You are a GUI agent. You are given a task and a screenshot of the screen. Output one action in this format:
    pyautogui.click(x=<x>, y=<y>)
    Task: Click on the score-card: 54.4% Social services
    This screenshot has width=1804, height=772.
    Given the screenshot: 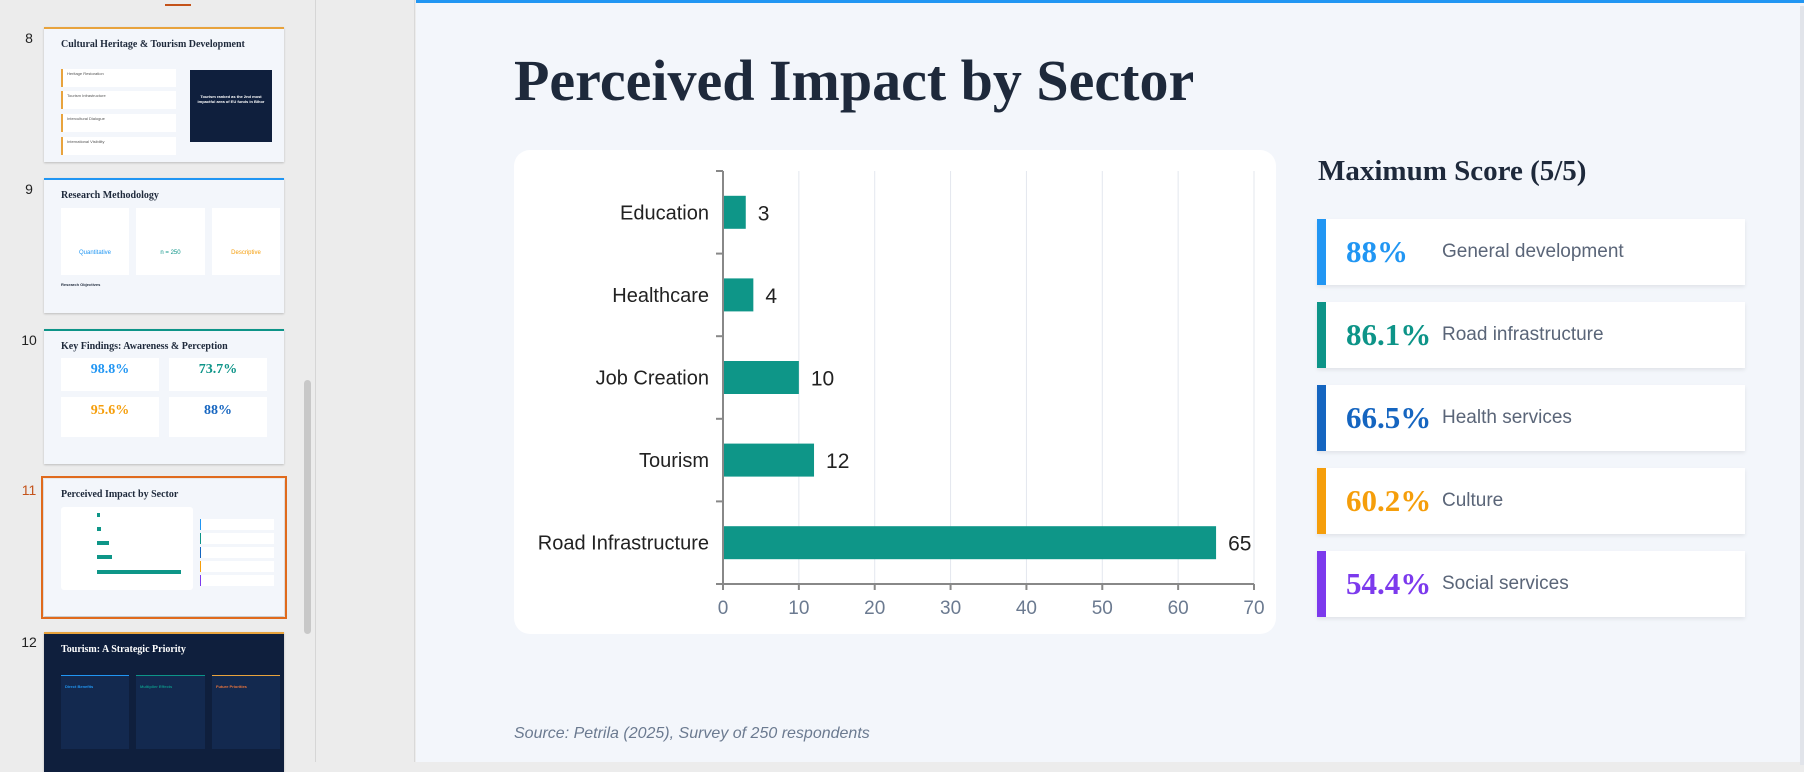 What is the action you would take?
    pyautogui.click(x=1531, y=584)
    